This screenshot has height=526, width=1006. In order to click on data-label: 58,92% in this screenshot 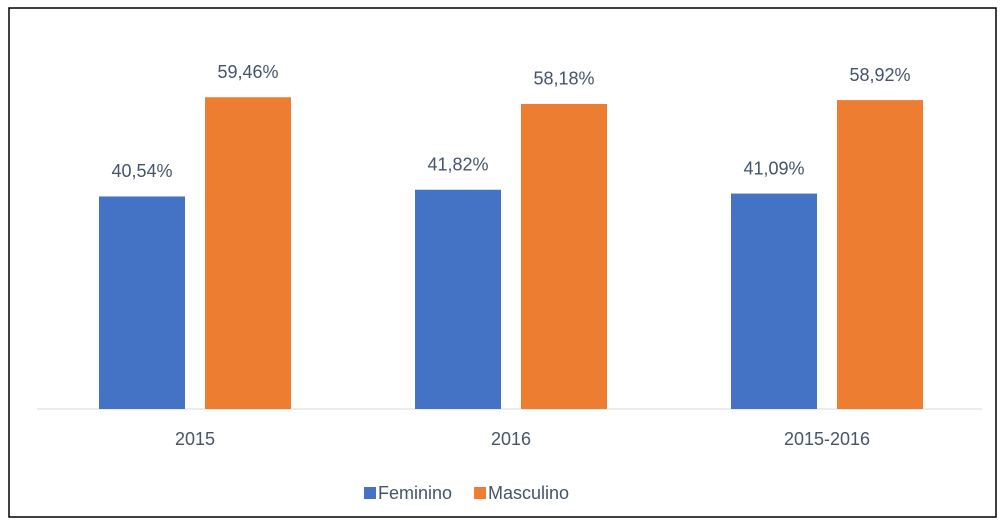, I will do `click(879, 75)`.